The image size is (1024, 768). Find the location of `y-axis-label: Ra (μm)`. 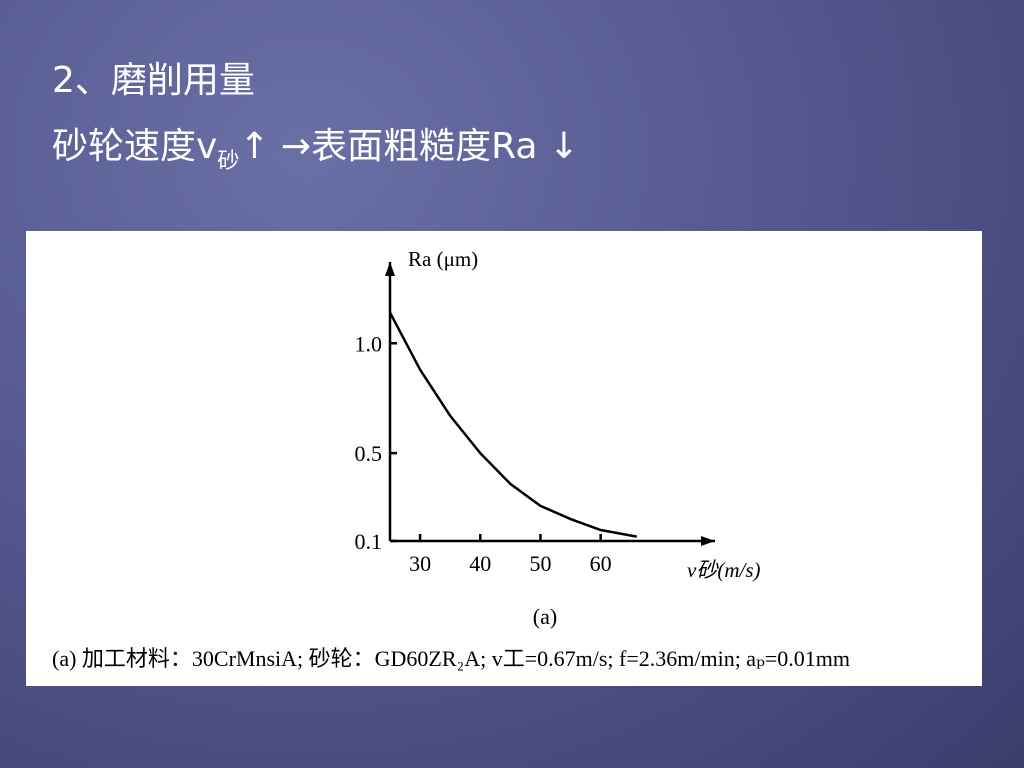

y-axis-label: Ra (μm) is located at coordinates (443, 259).